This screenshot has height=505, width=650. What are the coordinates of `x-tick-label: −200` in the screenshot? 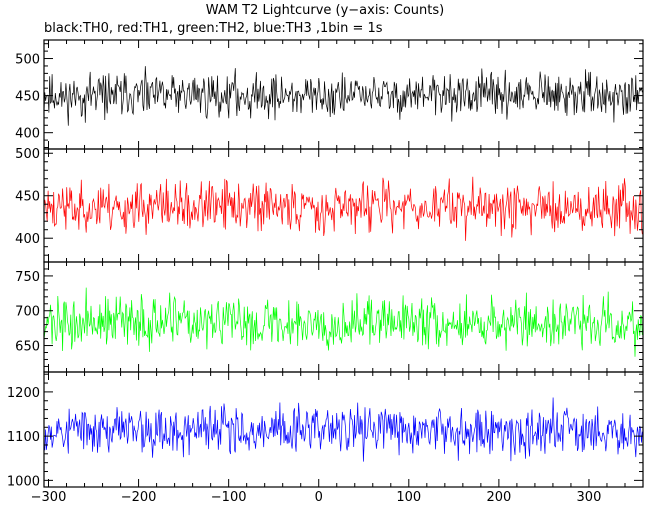 It's located at (139, 497).